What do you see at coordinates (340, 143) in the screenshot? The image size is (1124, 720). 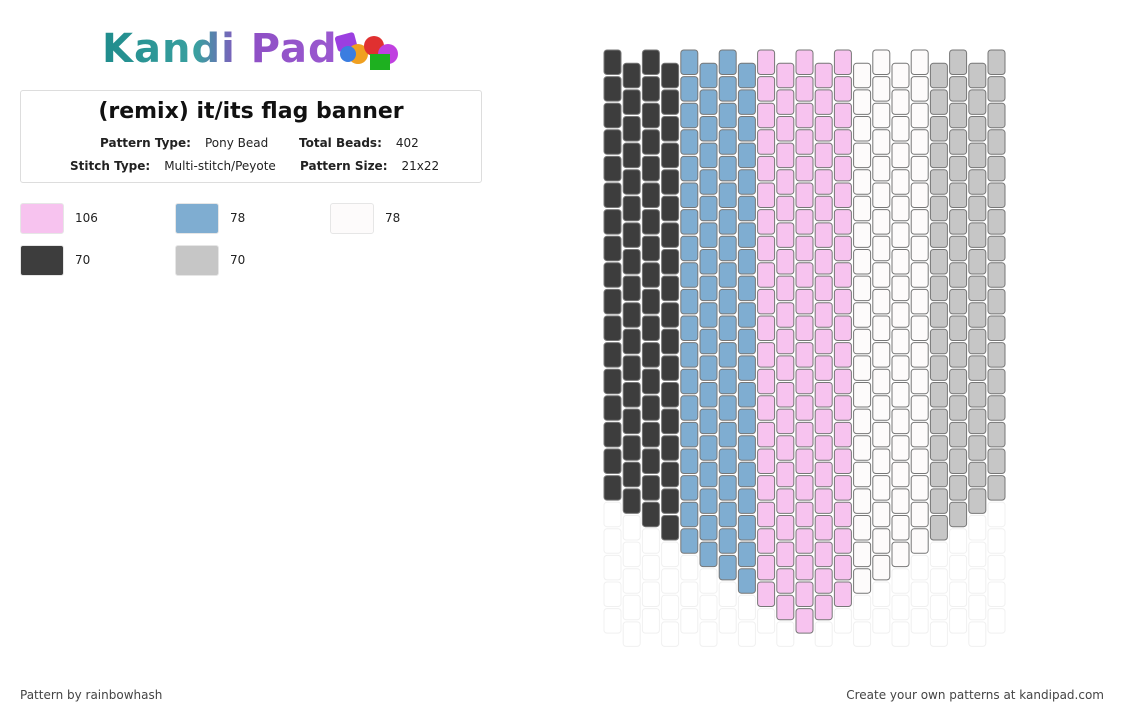 I see `detail-label: Total Beads:` at bounding box center [340, 143].